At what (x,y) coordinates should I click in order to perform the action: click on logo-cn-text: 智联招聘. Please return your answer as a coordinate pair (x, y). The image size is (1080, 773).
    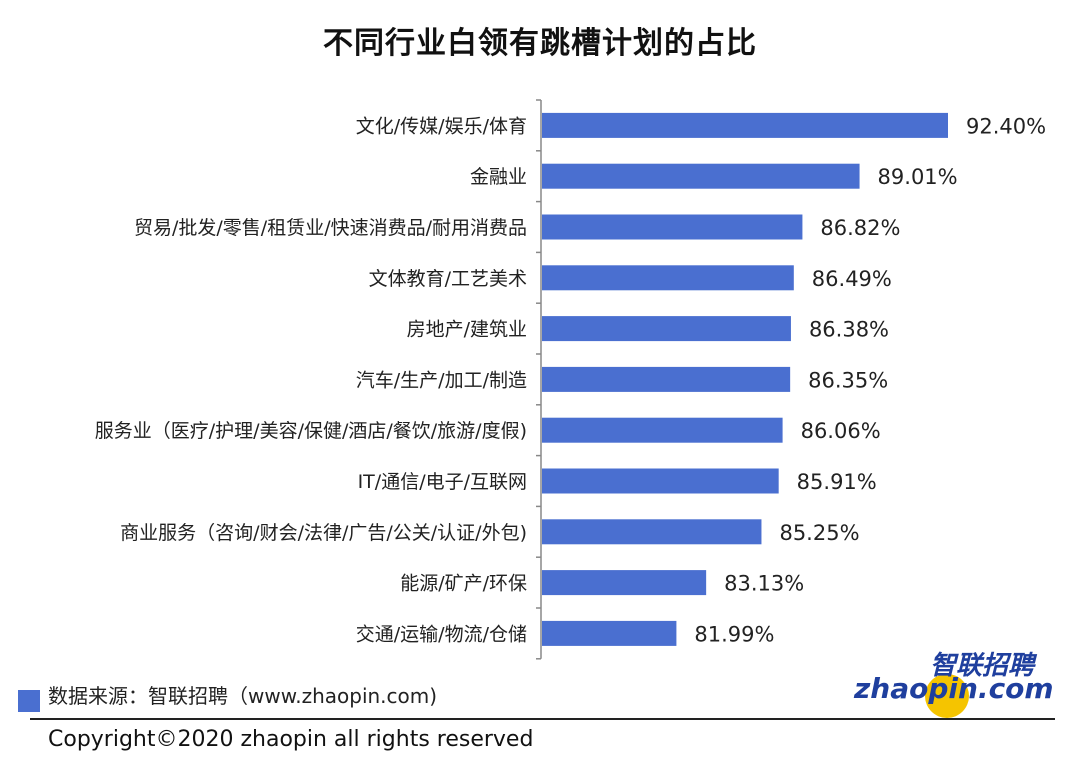
    Looking at the image, I should click on (984, 666).